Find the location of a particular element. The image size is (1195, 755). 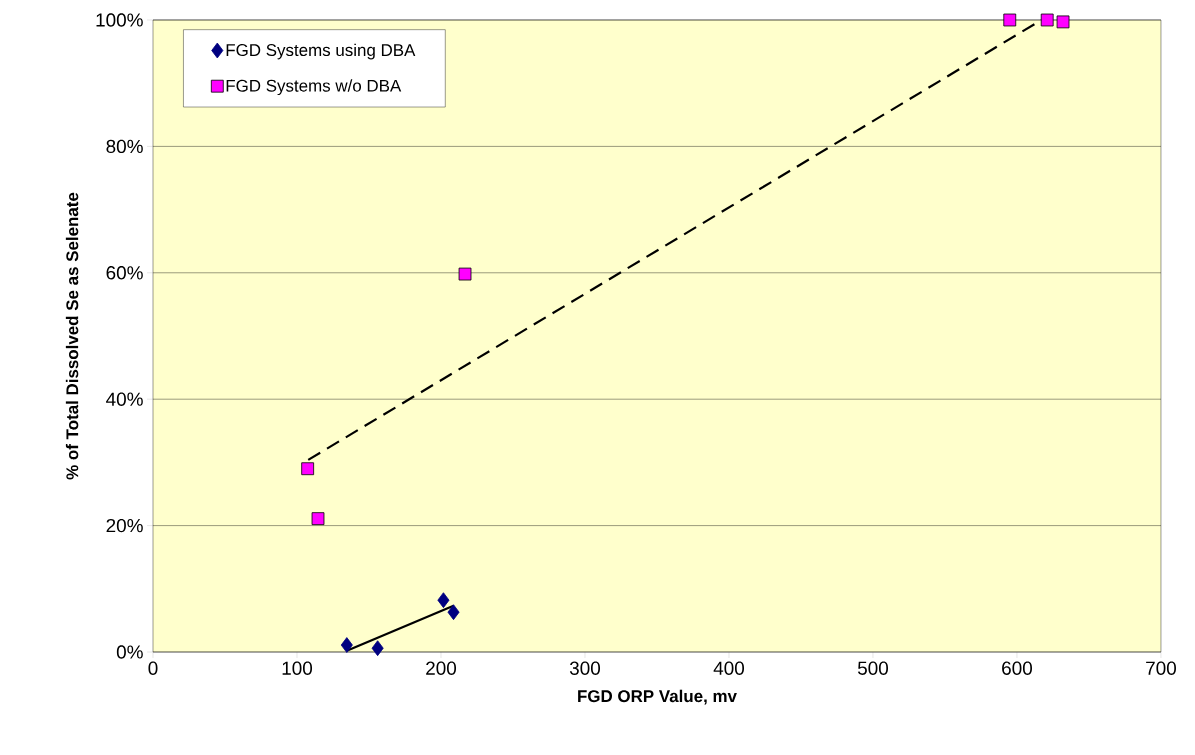

x-axis-title: FGD ORP Value, mv is located at coordinates (657, 697).